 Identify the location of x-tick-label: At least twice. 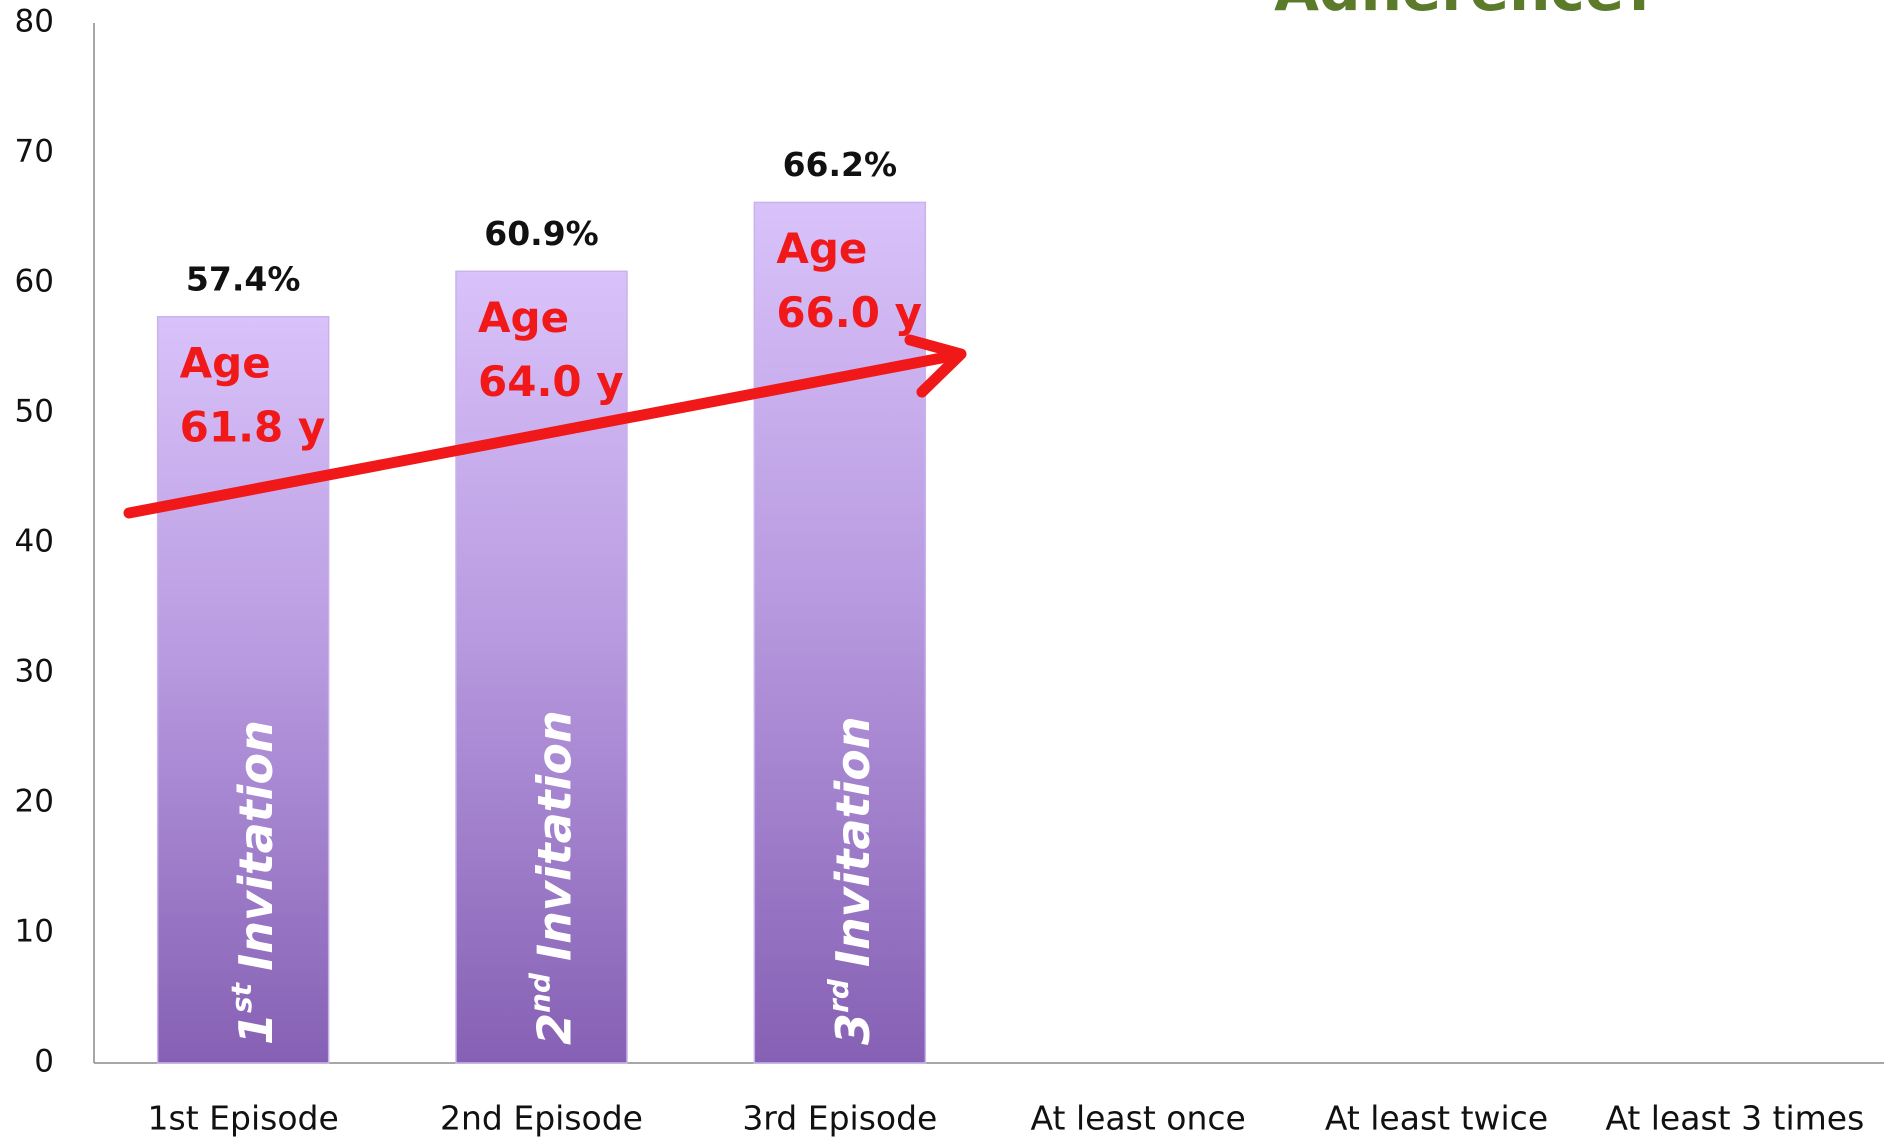
(1436, 1118).